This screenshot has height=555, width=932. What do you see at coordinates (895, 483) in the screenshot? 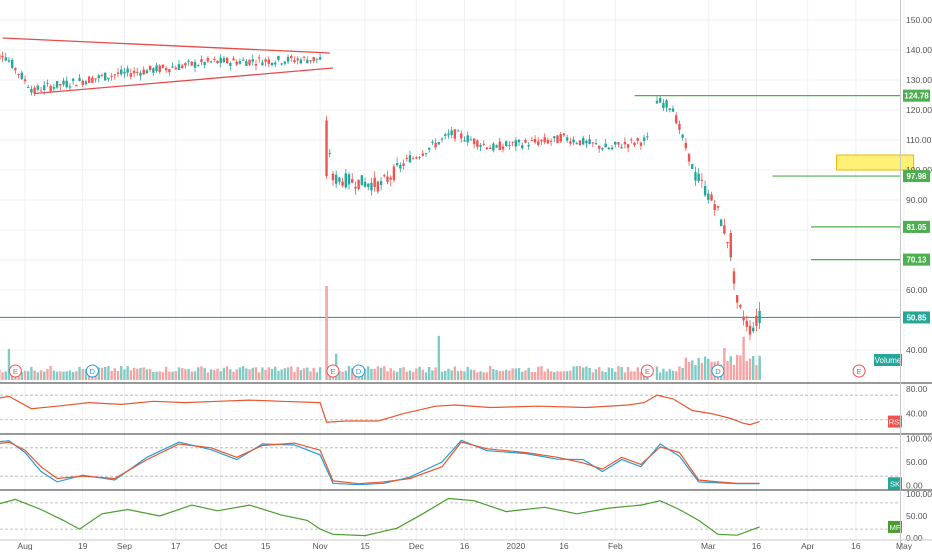
I see `indicator-label-bg` at bounding box center [895, 483].